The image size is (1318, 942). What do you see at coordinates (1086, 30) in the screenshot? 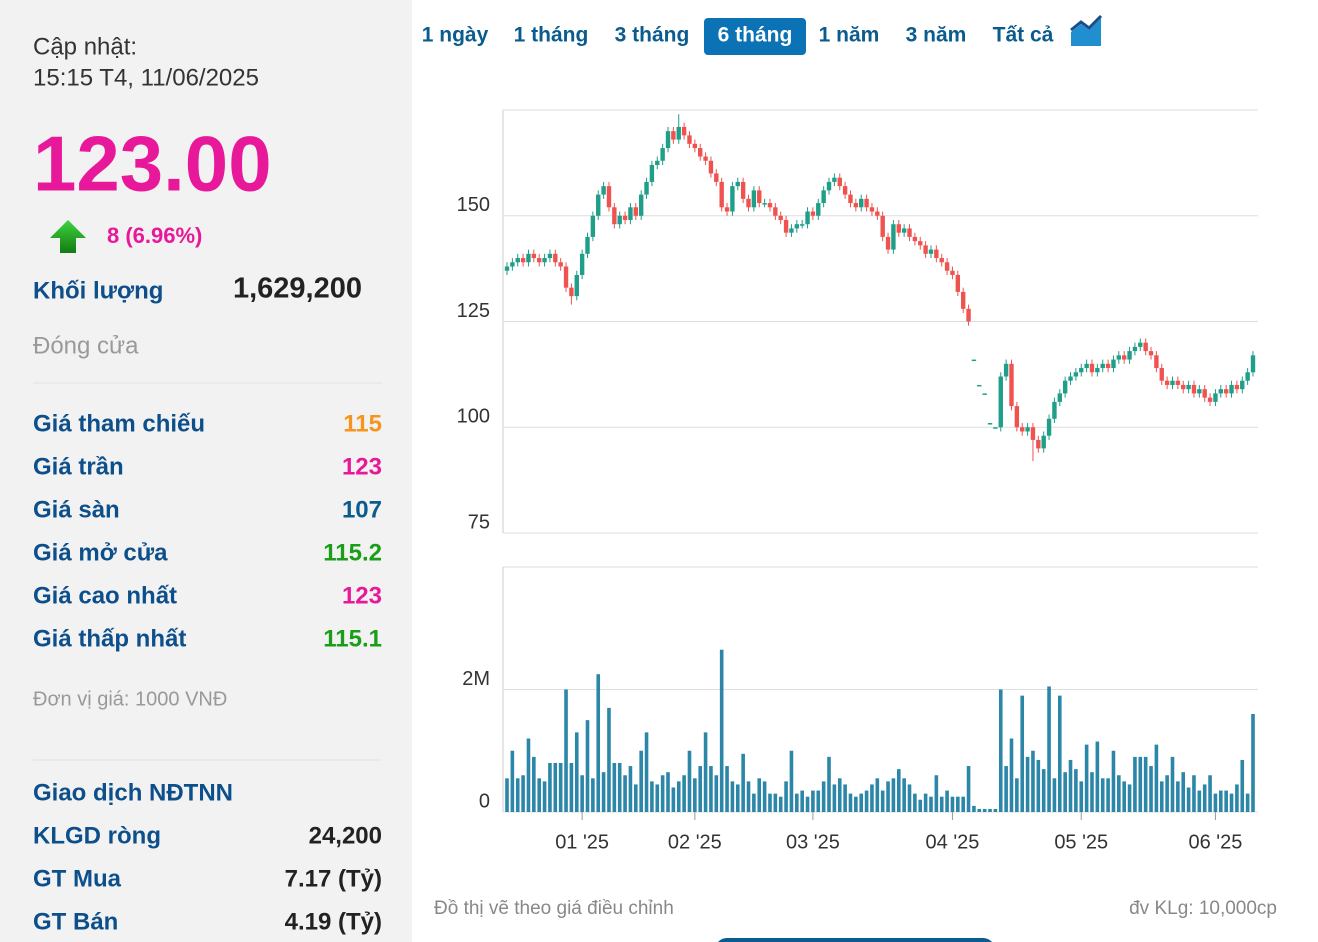
I see `chart-type-icon` at bounding box center [1086, 30].